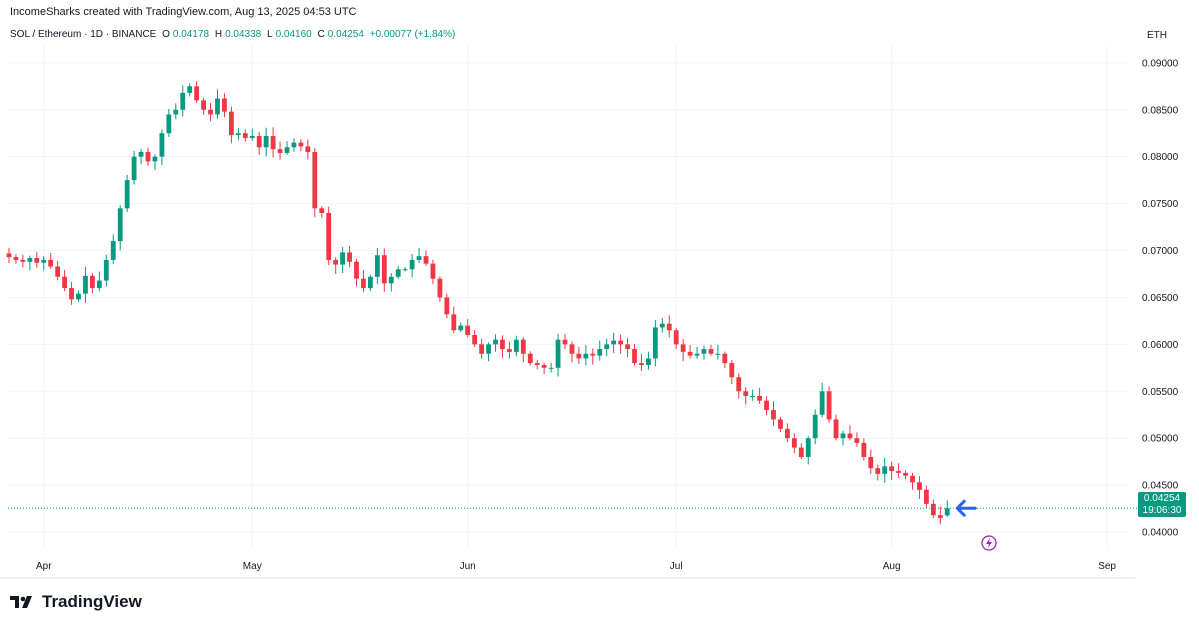 This screenshot has width=1199, height=627. I want to click on last-price-value: 0.04254, so click(1162, 498).